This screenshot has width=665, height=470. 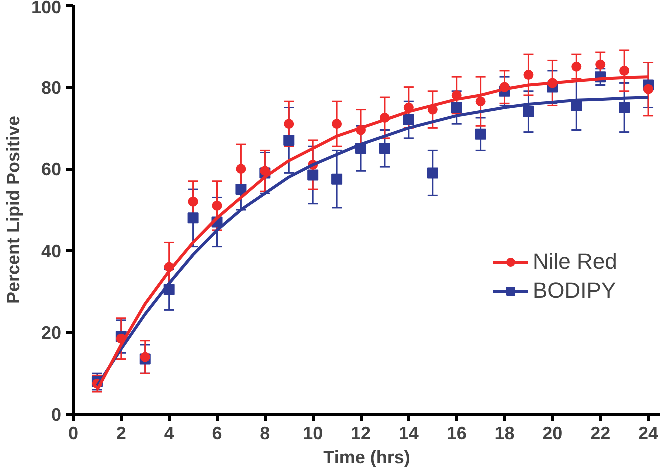 What do you see at coordinates (46, 9) in the screenshot?
I see `y-tick-label: 100` at bounding box center [46, 9].